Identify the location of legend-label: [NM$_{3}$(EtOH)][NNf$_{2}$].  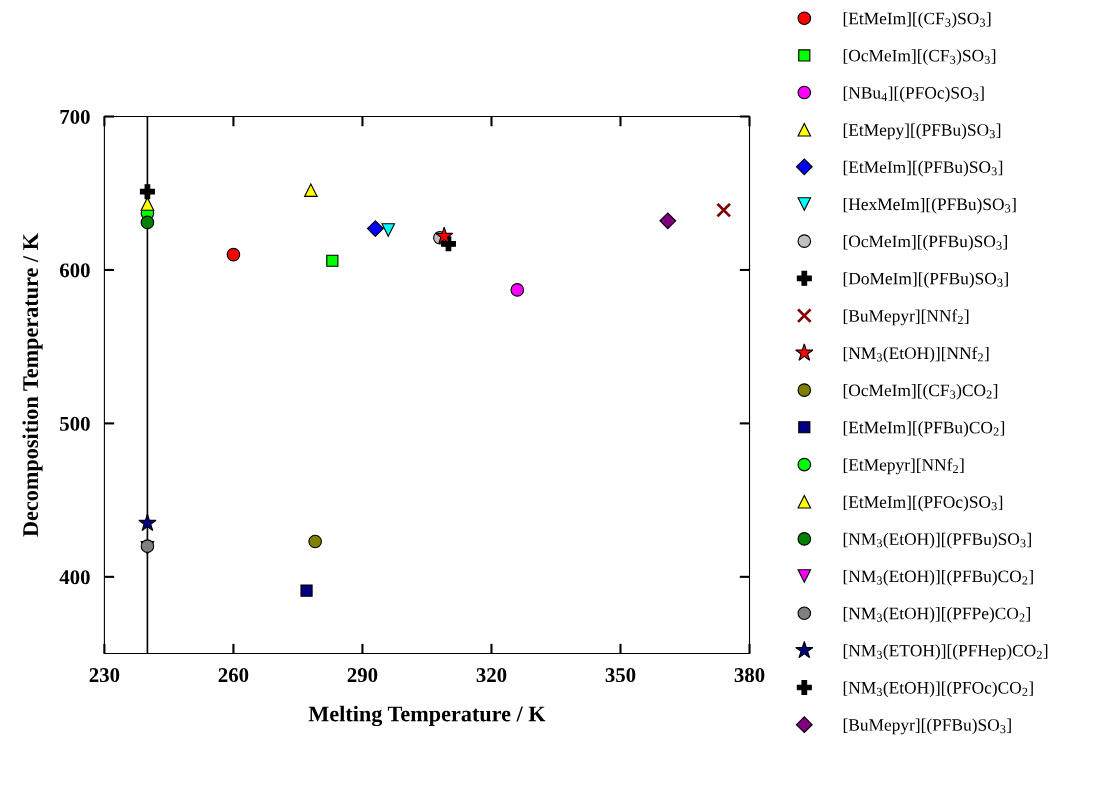
(916, 354).